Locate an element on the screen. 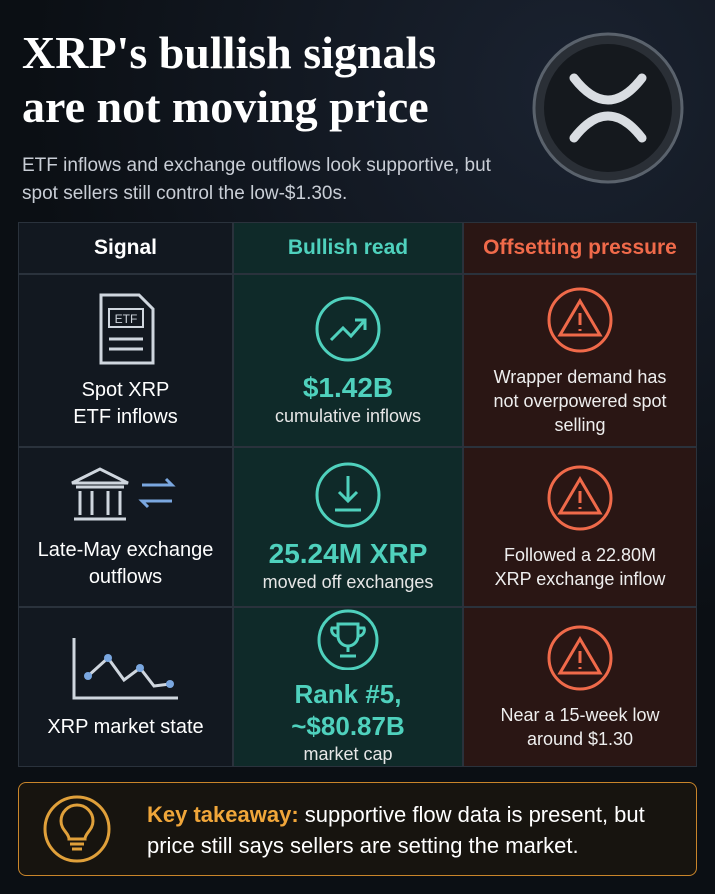 Image resolution: width=715 pixels, height=894 pixels. etf-icon: ETF is located at coordinates (126, 328).